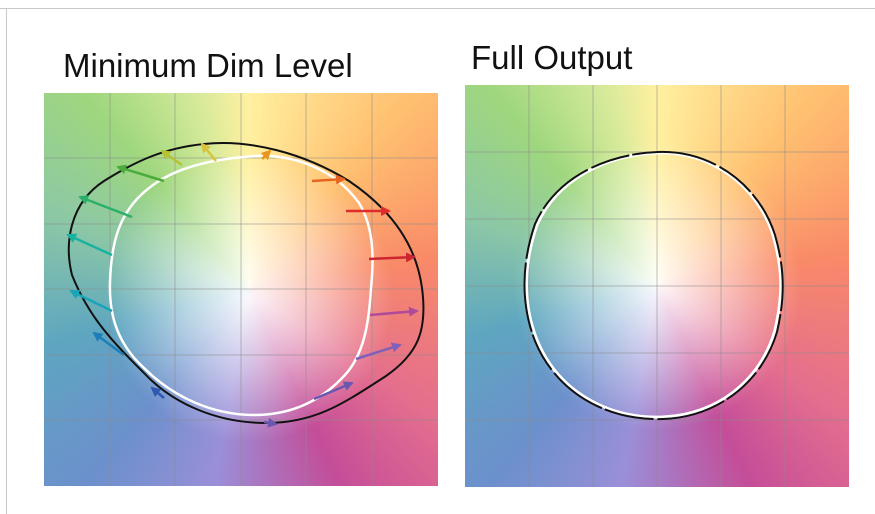  I want to click on arrow-magenta, so click(394, 311).